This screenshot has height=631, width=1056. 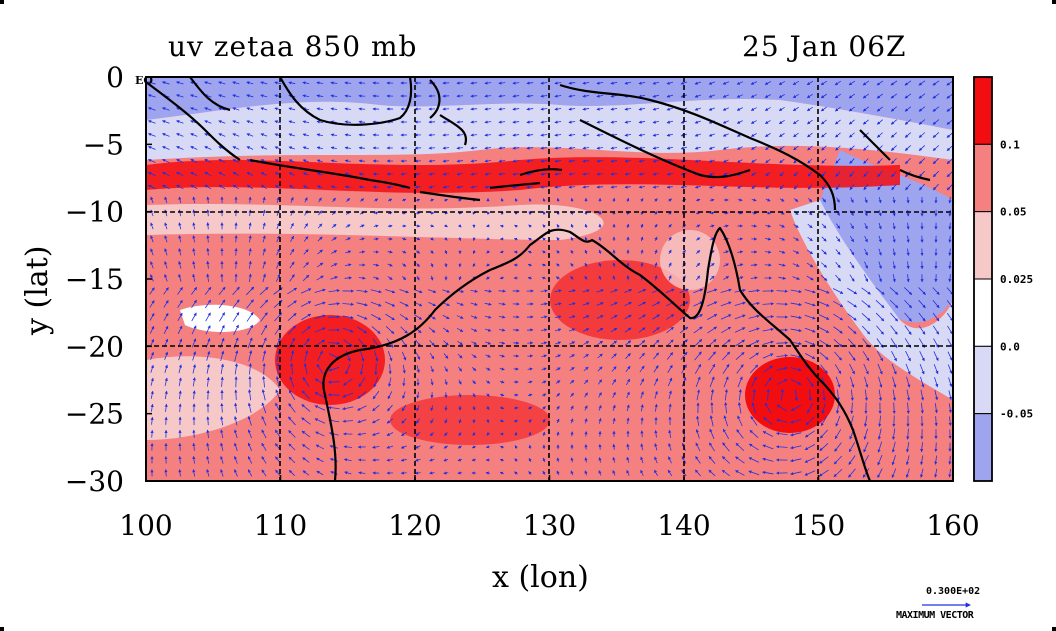 What do you see at coordinates (983, 312) in the screenshot?
I see `colorbar-swatch` at bounding box center [983, 312].